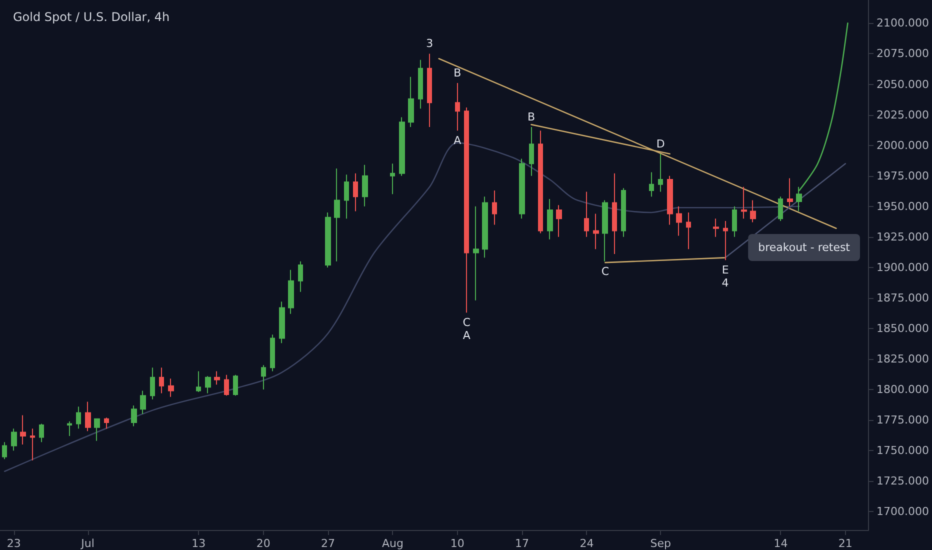 The image size is (932, 550). I want to click on y-tick-label: 2075.000, so click(903, 53).